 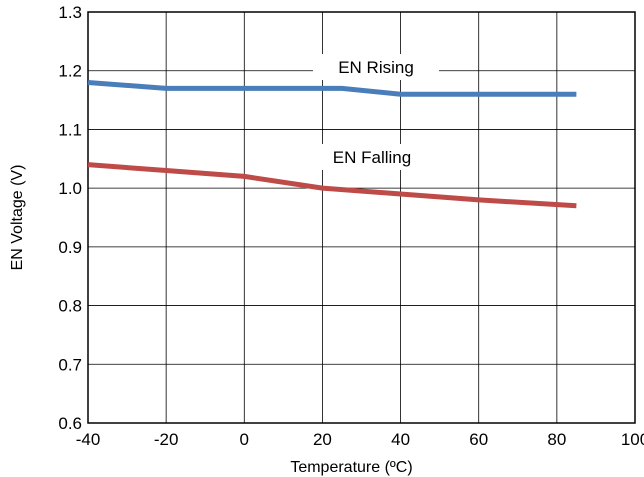 I want to click on x-tick-label: 40, so click(x=400, y=439).